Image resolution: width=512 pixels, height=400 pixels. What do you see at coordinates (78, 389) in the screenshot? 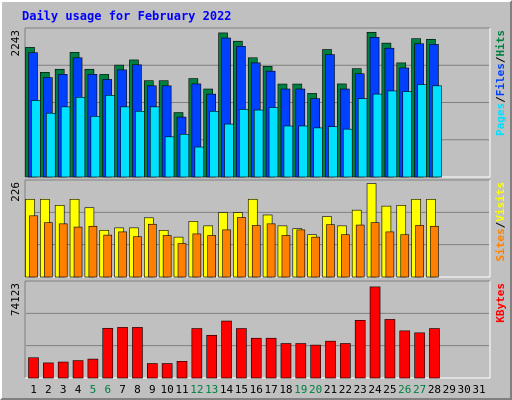
I see `x-tick-label: 4` at bounding box center [78, 389].